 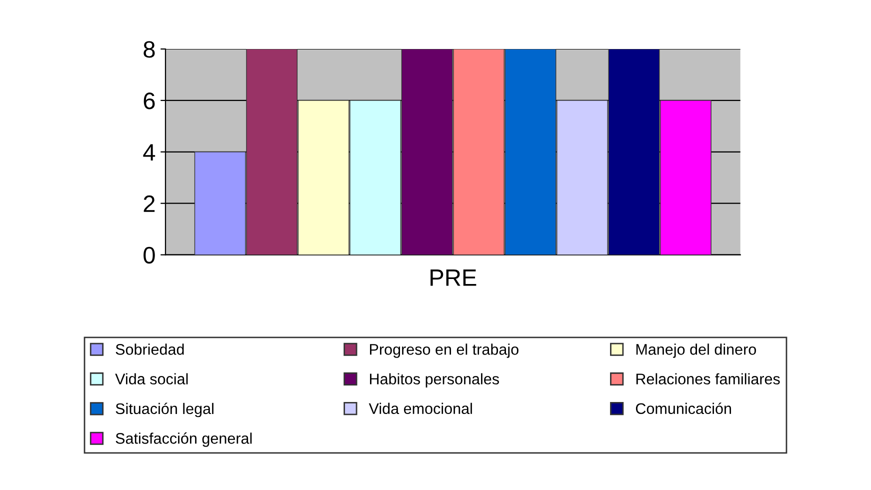 I want to click on legend-label: Progreso en el trabajo, so click(x=444, y=351).